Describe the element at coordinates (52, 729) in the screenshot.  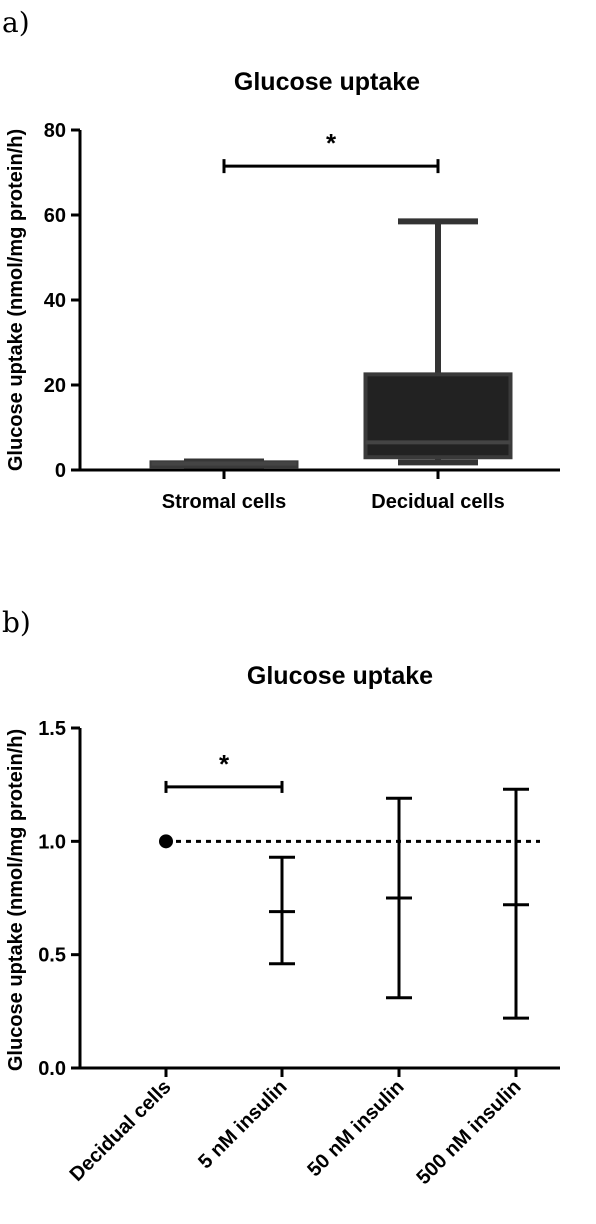
I see `y-tick-label: 1.5` at that location.